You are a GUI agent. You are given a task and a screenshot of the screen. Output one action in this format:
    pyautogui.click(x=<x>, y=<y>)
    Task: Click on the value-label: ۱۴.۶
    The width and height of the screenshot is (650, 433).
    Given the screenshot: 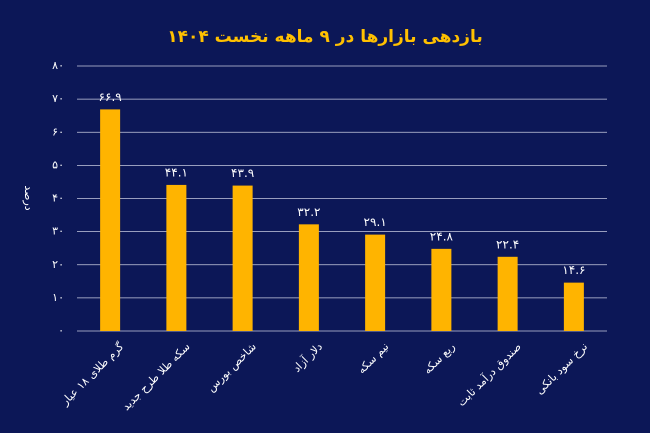 What is the action you would take?
    pyautogui.click(x=573, y=270)
    